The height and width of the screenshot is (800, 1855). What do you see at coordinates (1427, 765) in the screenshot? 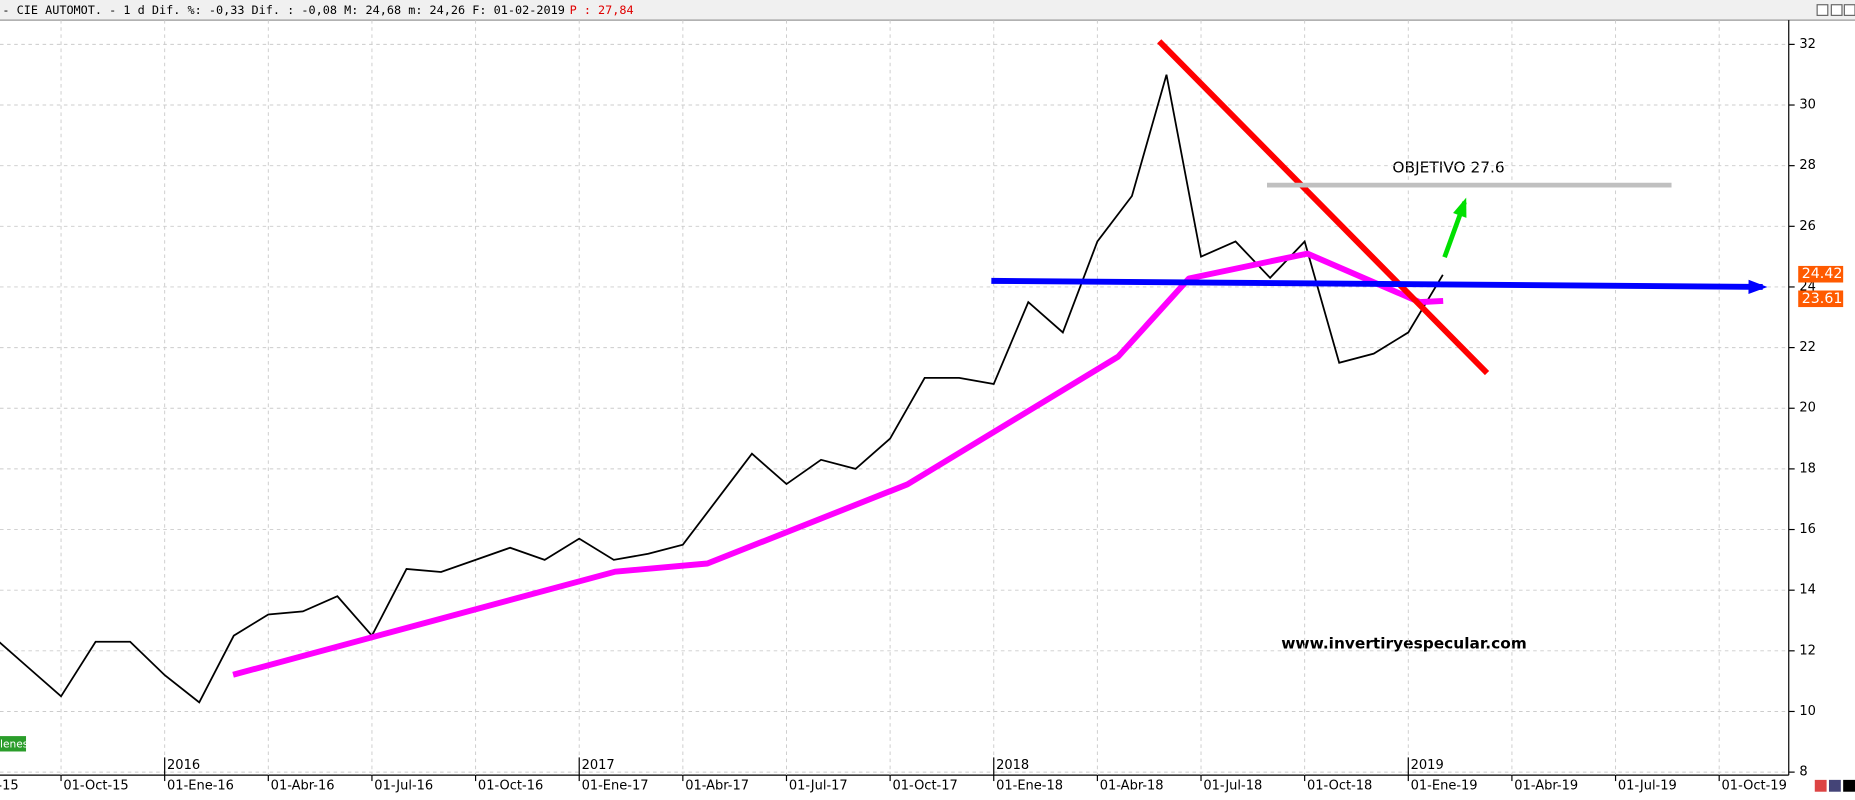
I see `year-label: 2019` at bounding box center [1427, 765].